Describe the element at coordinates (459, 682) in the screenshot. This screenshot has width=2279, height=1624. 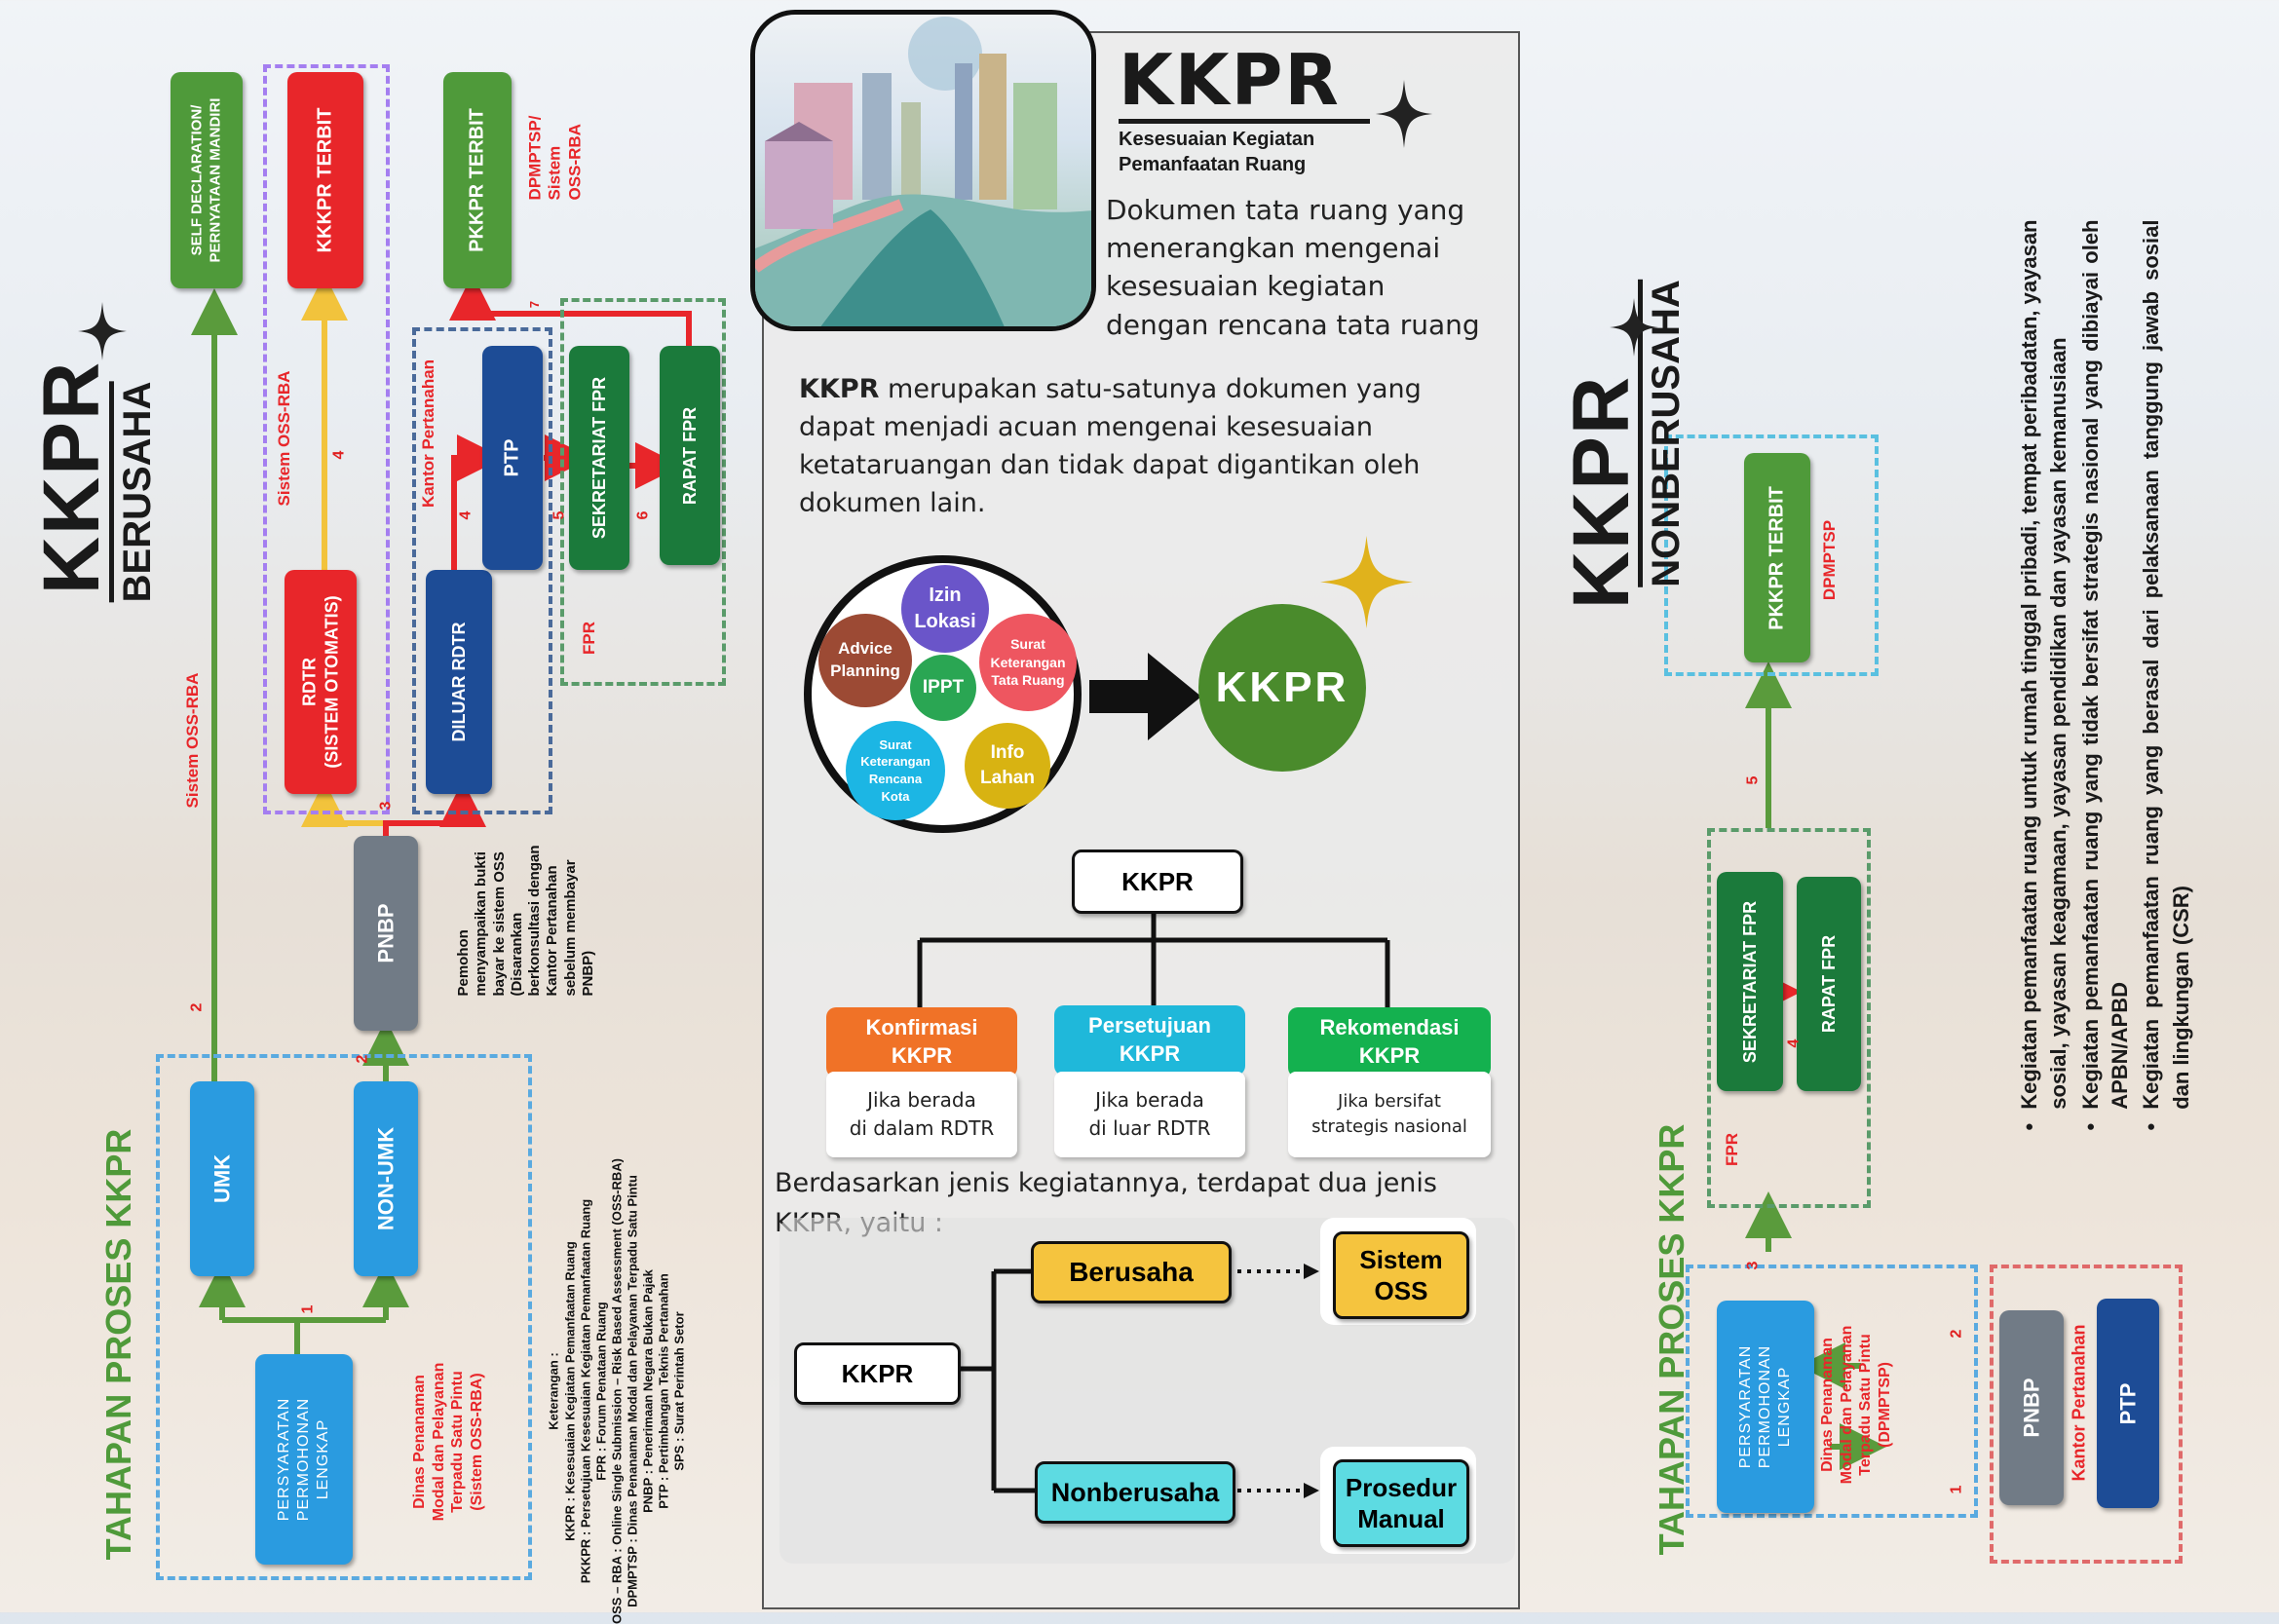
I see `diluar-rdtr-box: DILUAR RDTR` at that location.